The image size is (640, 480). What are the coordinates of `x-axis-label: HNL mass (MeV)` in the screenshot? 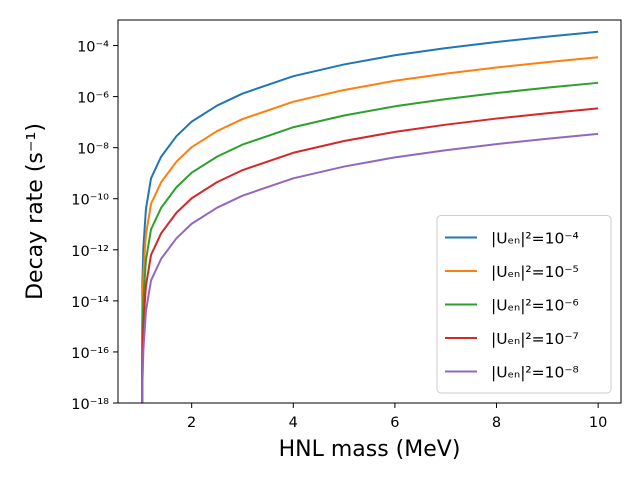 It's located at (370, 449).